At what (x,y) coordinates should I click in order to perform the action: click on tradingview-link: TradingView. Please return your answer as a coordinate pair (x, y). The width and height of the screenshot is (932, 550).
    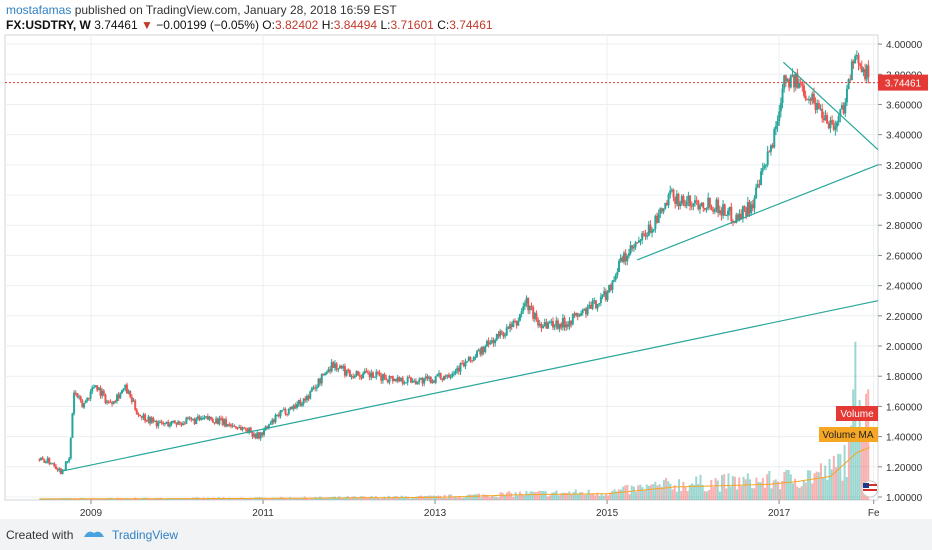
    Looking at the image, I should click on (145, 535).